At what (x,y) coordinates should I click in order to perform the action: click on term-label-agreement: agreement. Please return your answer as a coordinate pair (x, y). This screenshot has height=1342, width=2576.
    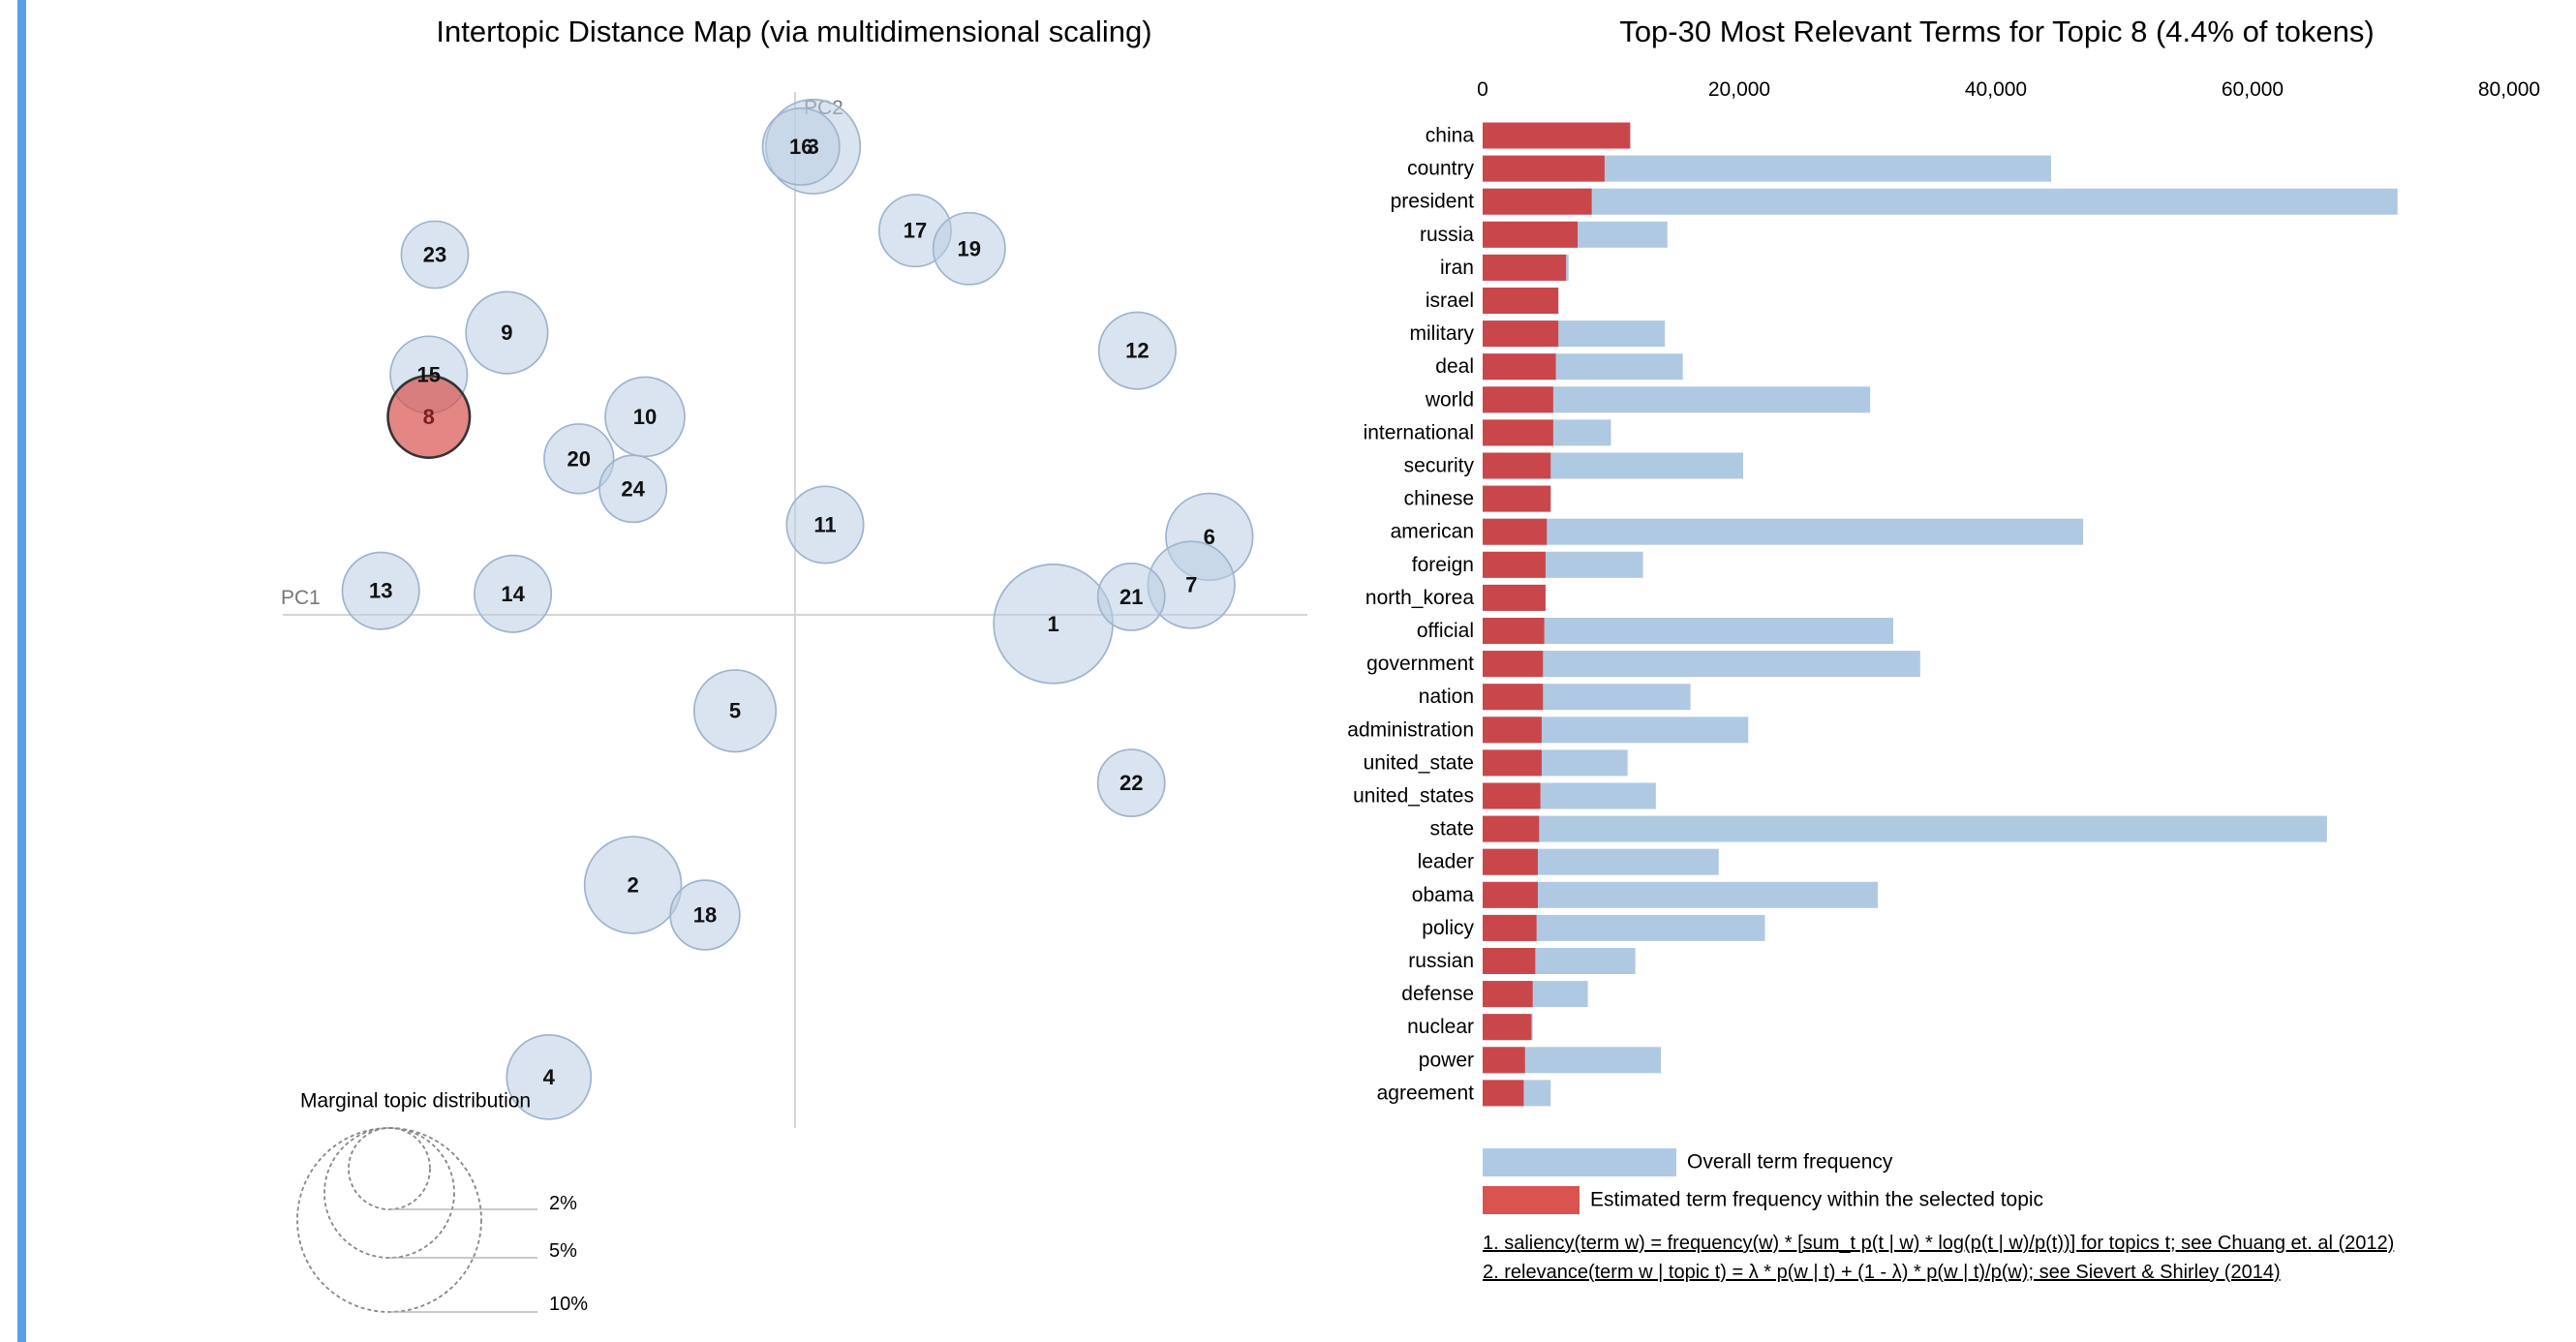
    Looking at the image, I should click on (1426, 1093).